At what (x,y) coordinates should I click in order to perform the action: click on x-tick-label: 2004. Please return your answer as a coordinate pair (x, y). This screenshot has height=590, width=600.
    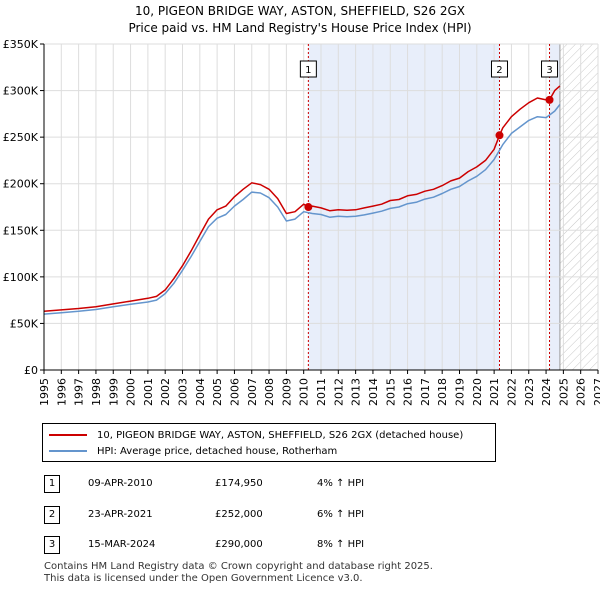
    Looking at the image, I should click on (200, 392).